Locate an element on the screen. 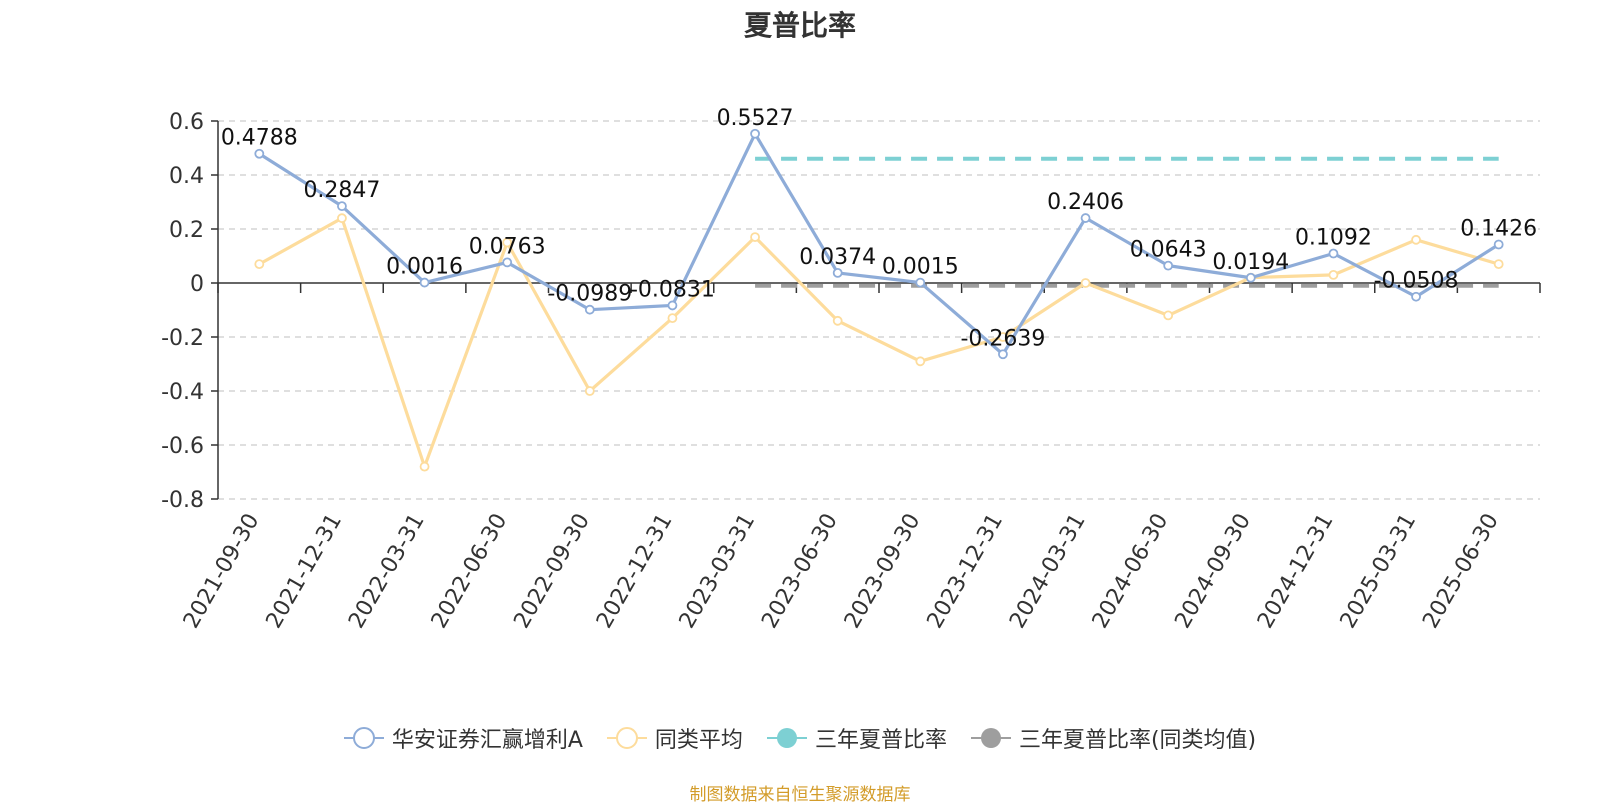 This screenshot has width=1600, height=805. x-tick-label: 2022-03-31 is located at coordinates (387, 571).